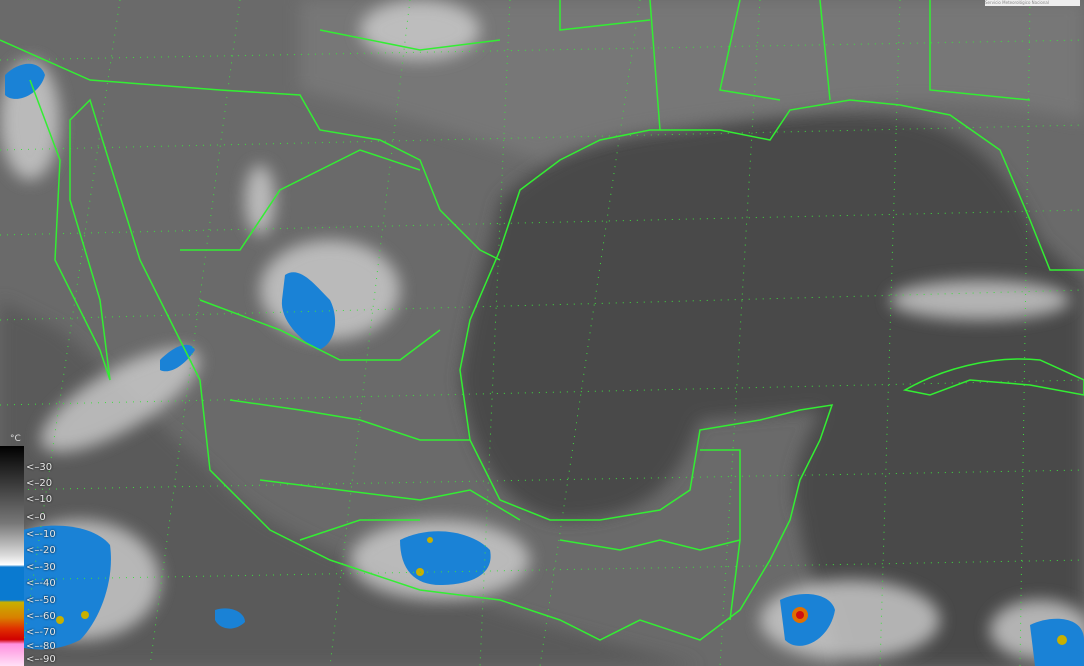 The height and width of the screenshot is (666, 1084). I want to click on legend-label: <–10, so click(39, 499).